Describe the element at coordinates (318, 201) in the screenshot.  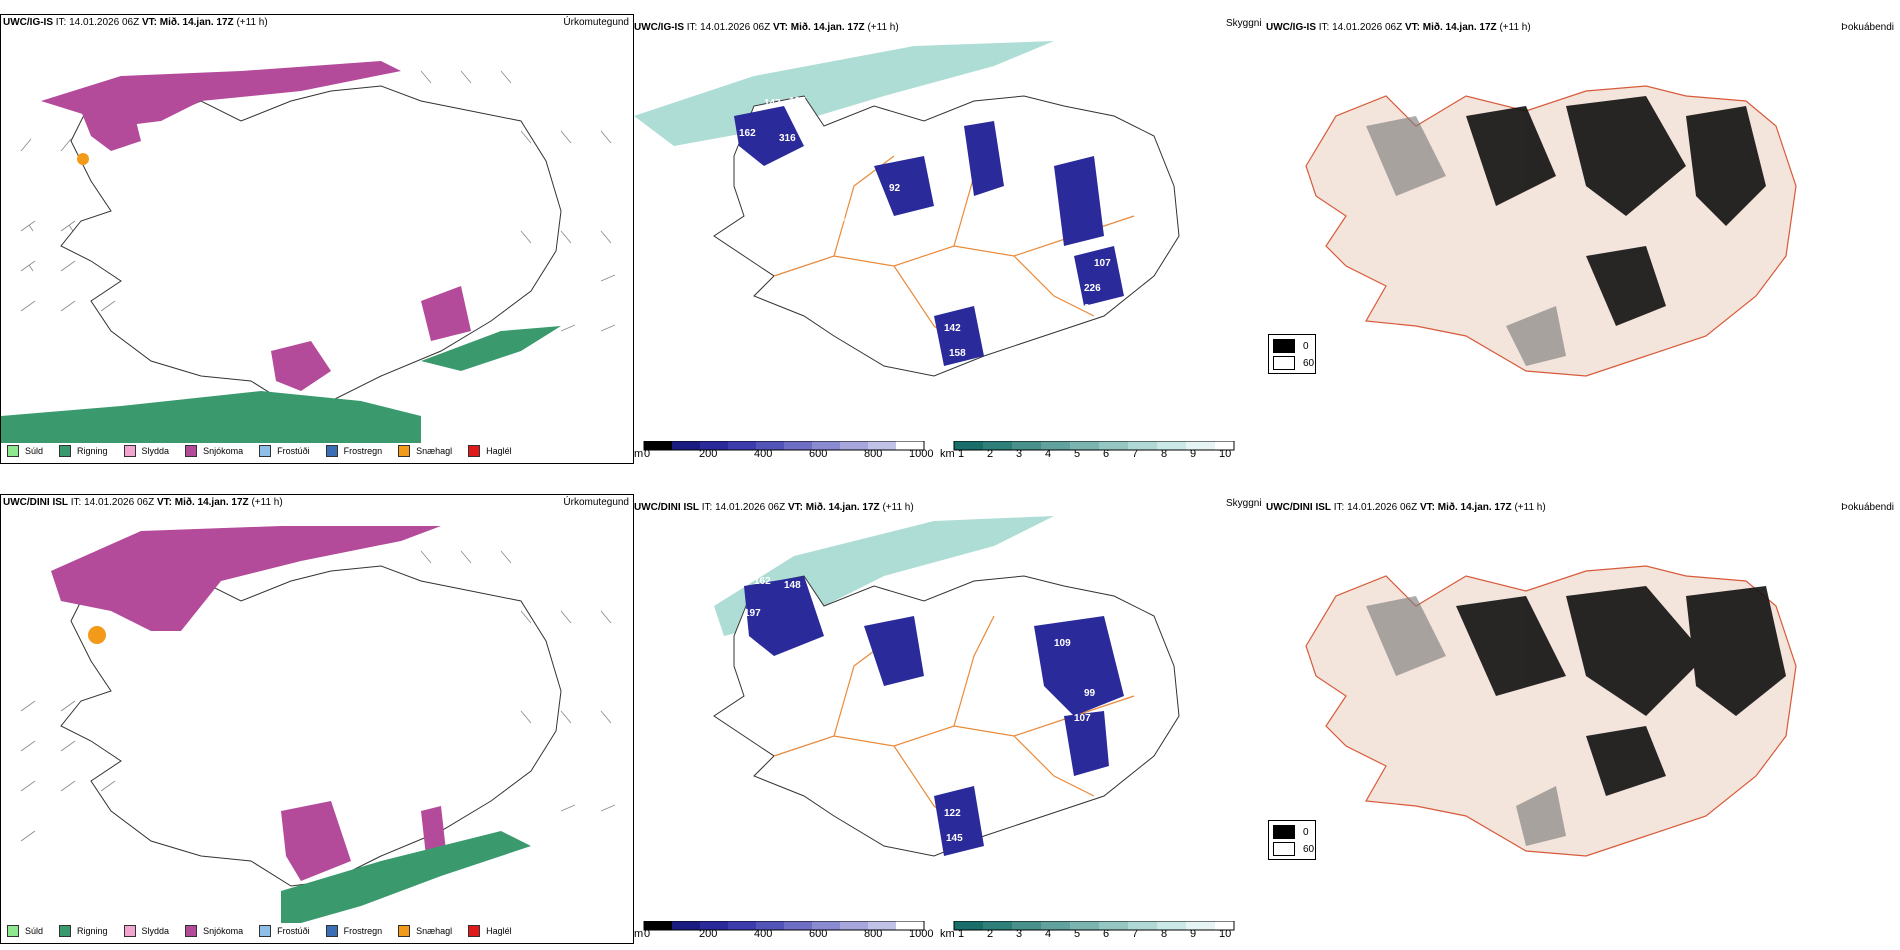
I see `wind-barbs` at that location.